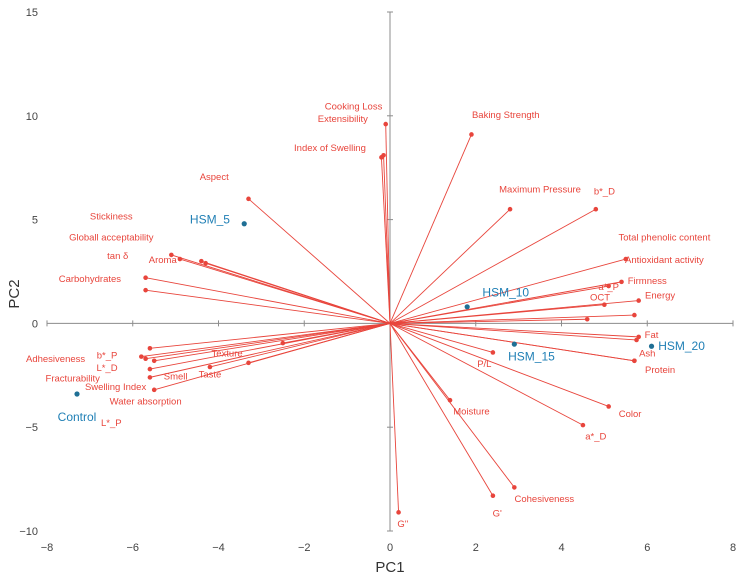 Image resolution: width=744 pixels, height=579 pixels. Describe the element at coordinates (493, 352) in the screenshot. I see `loading-point-p-l` at that location.